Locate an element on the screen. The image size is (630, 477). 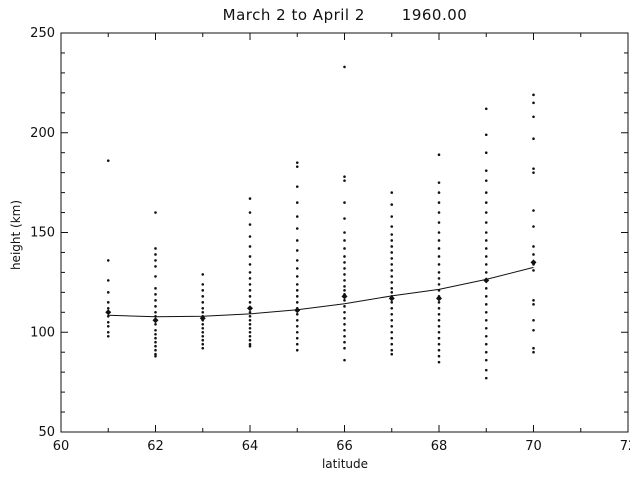
x-tick-label: 64 is located at coordinates (250, 446).